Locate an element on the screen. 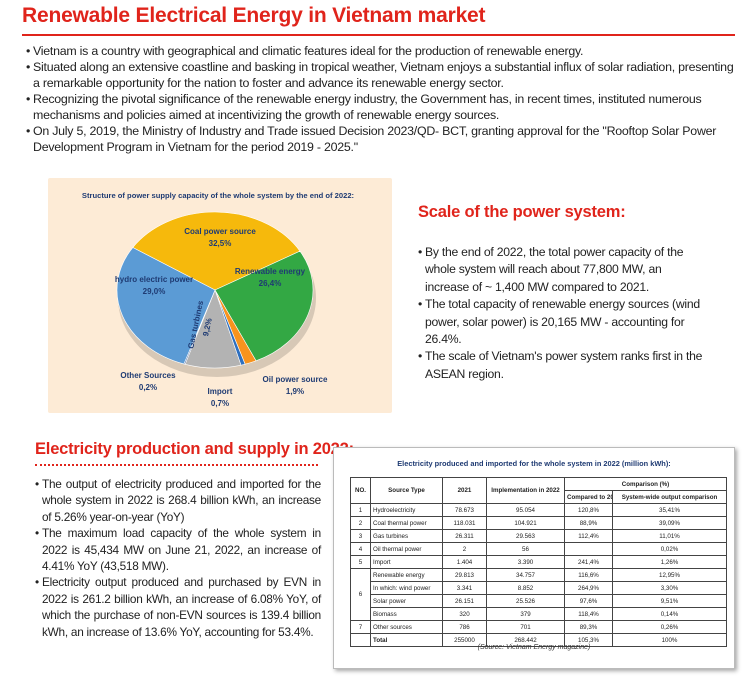 This screenshot has height=681, width=750. table-cell: Gas turbines is located at coordinates (406, 536).